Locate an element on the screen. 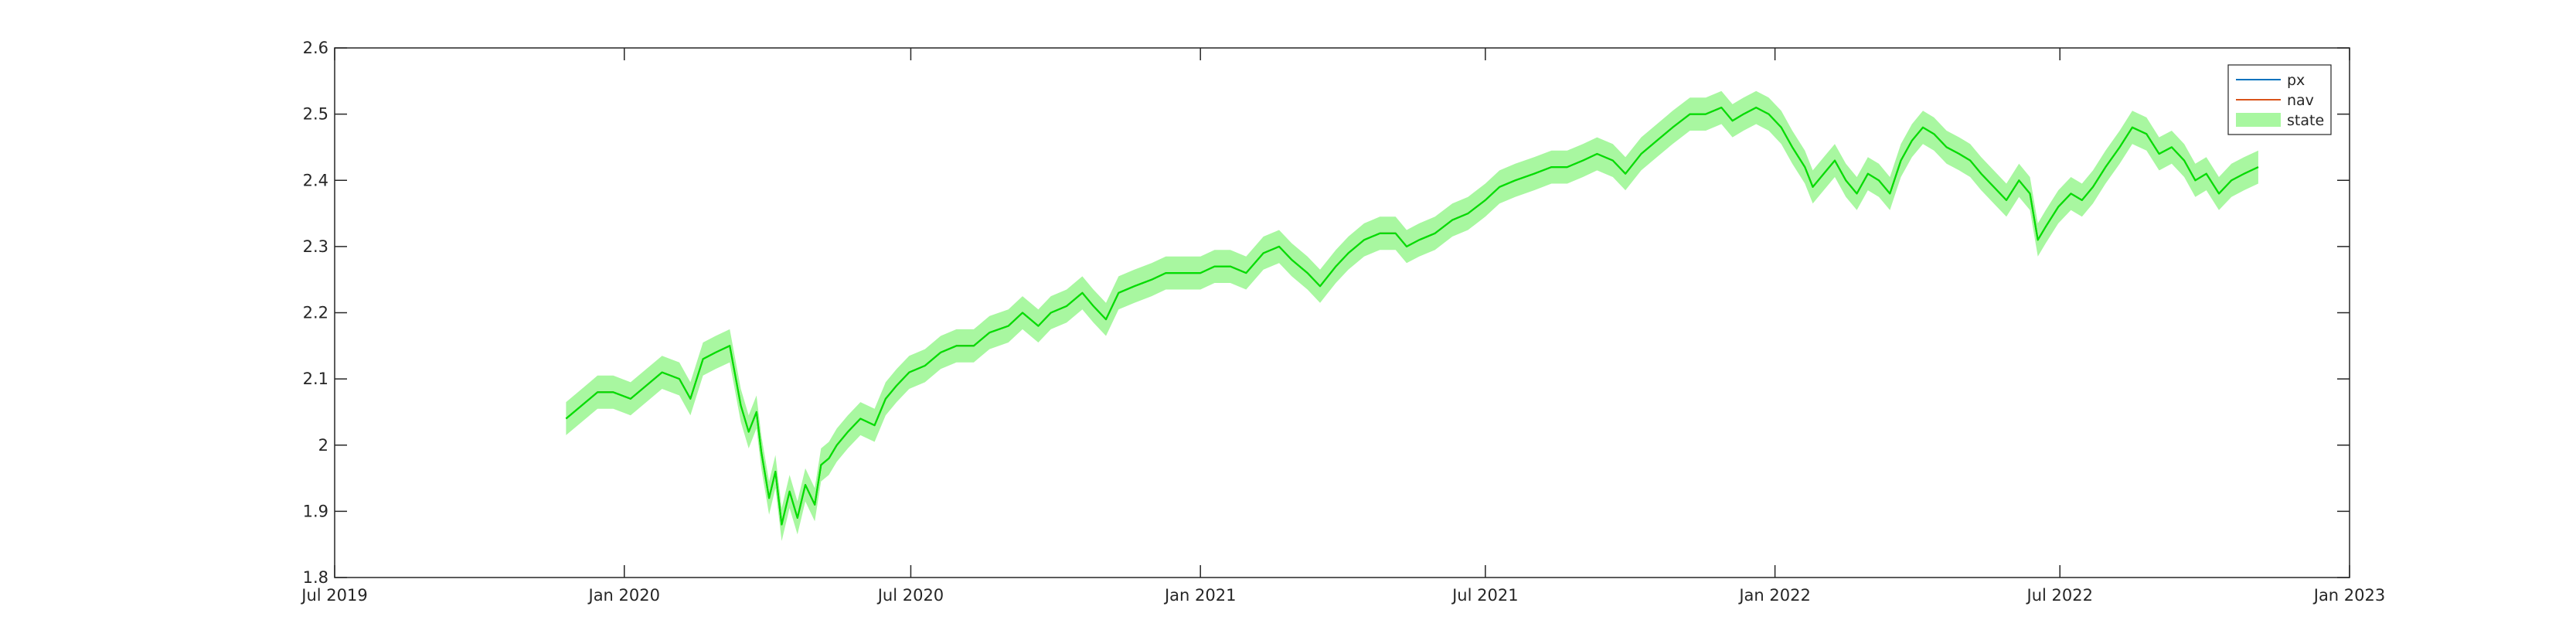 The width and height of the screenshot is (2576, 644). legend: px nav state is located at coordinates (2279, 100).